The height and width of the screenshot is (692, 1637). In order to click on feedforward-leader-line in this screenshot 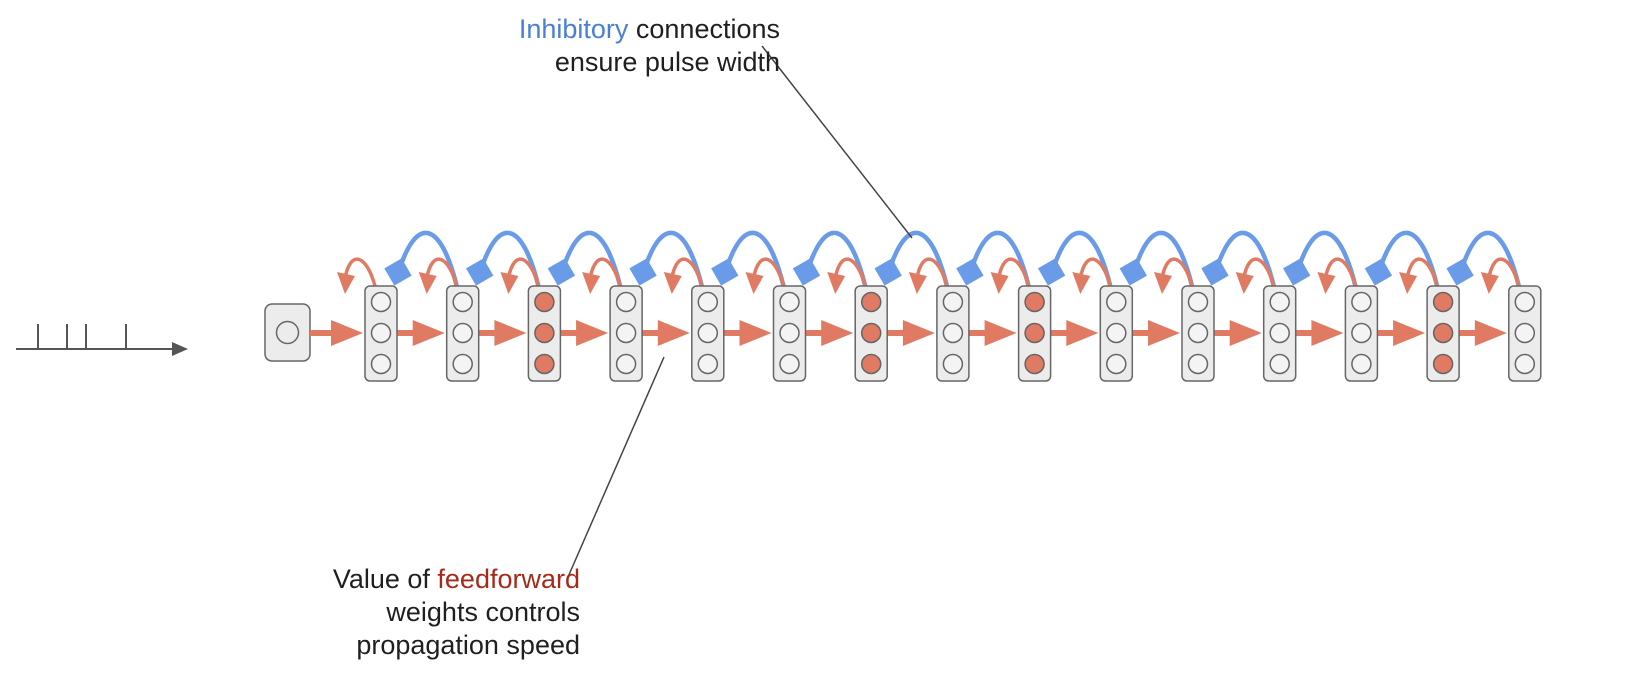, I will do `click(616, 467)`.